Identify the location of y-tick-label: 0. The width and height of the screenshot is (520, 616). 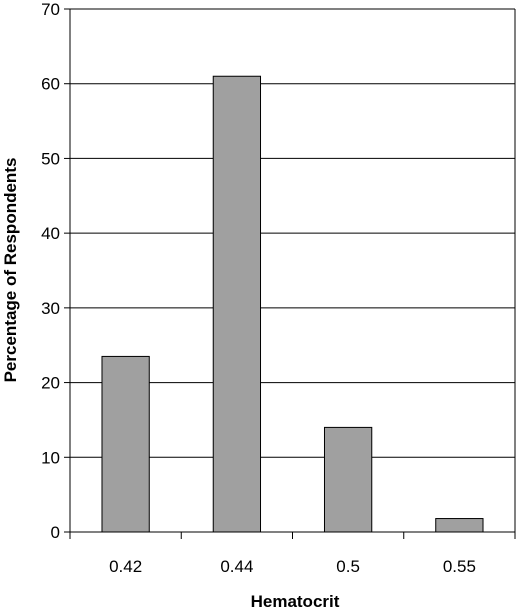
(55, 532).